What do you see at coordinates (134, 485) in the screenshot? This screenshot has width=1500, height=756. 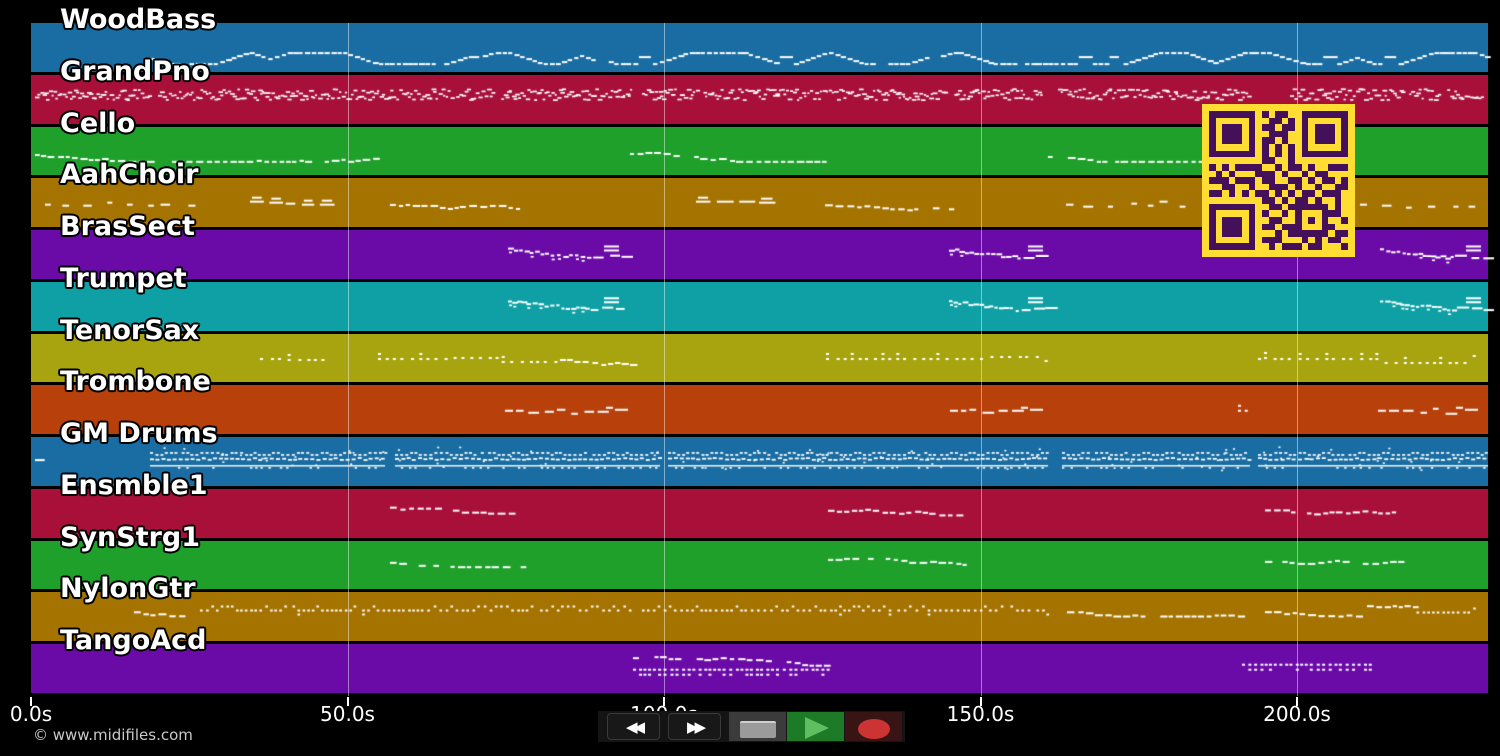 I see `track-label-ensmble1: Ensmble1` at bounding box center [134, 485].